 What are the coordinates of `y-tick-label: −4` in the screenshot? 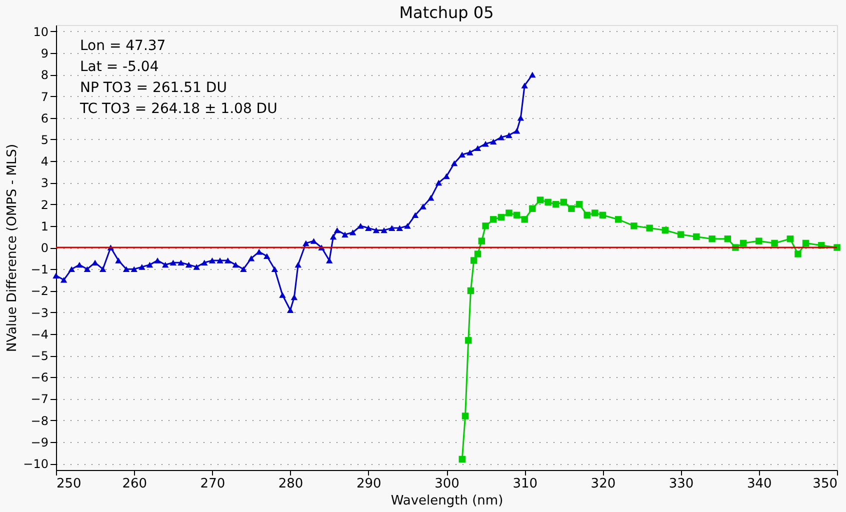 It's located at (39, 334).